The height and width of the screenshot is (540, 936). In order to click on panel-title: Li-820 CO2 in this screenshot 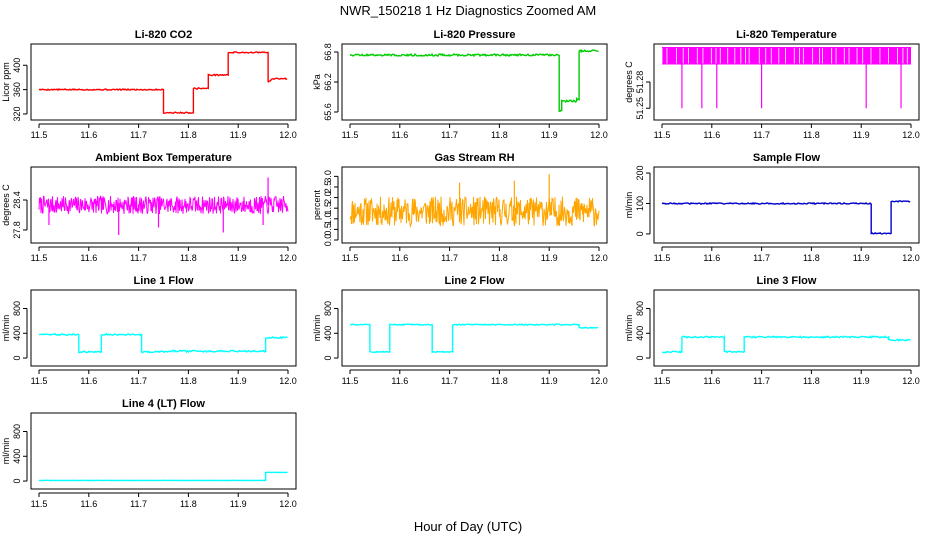, I will do `click(163, 35)`.